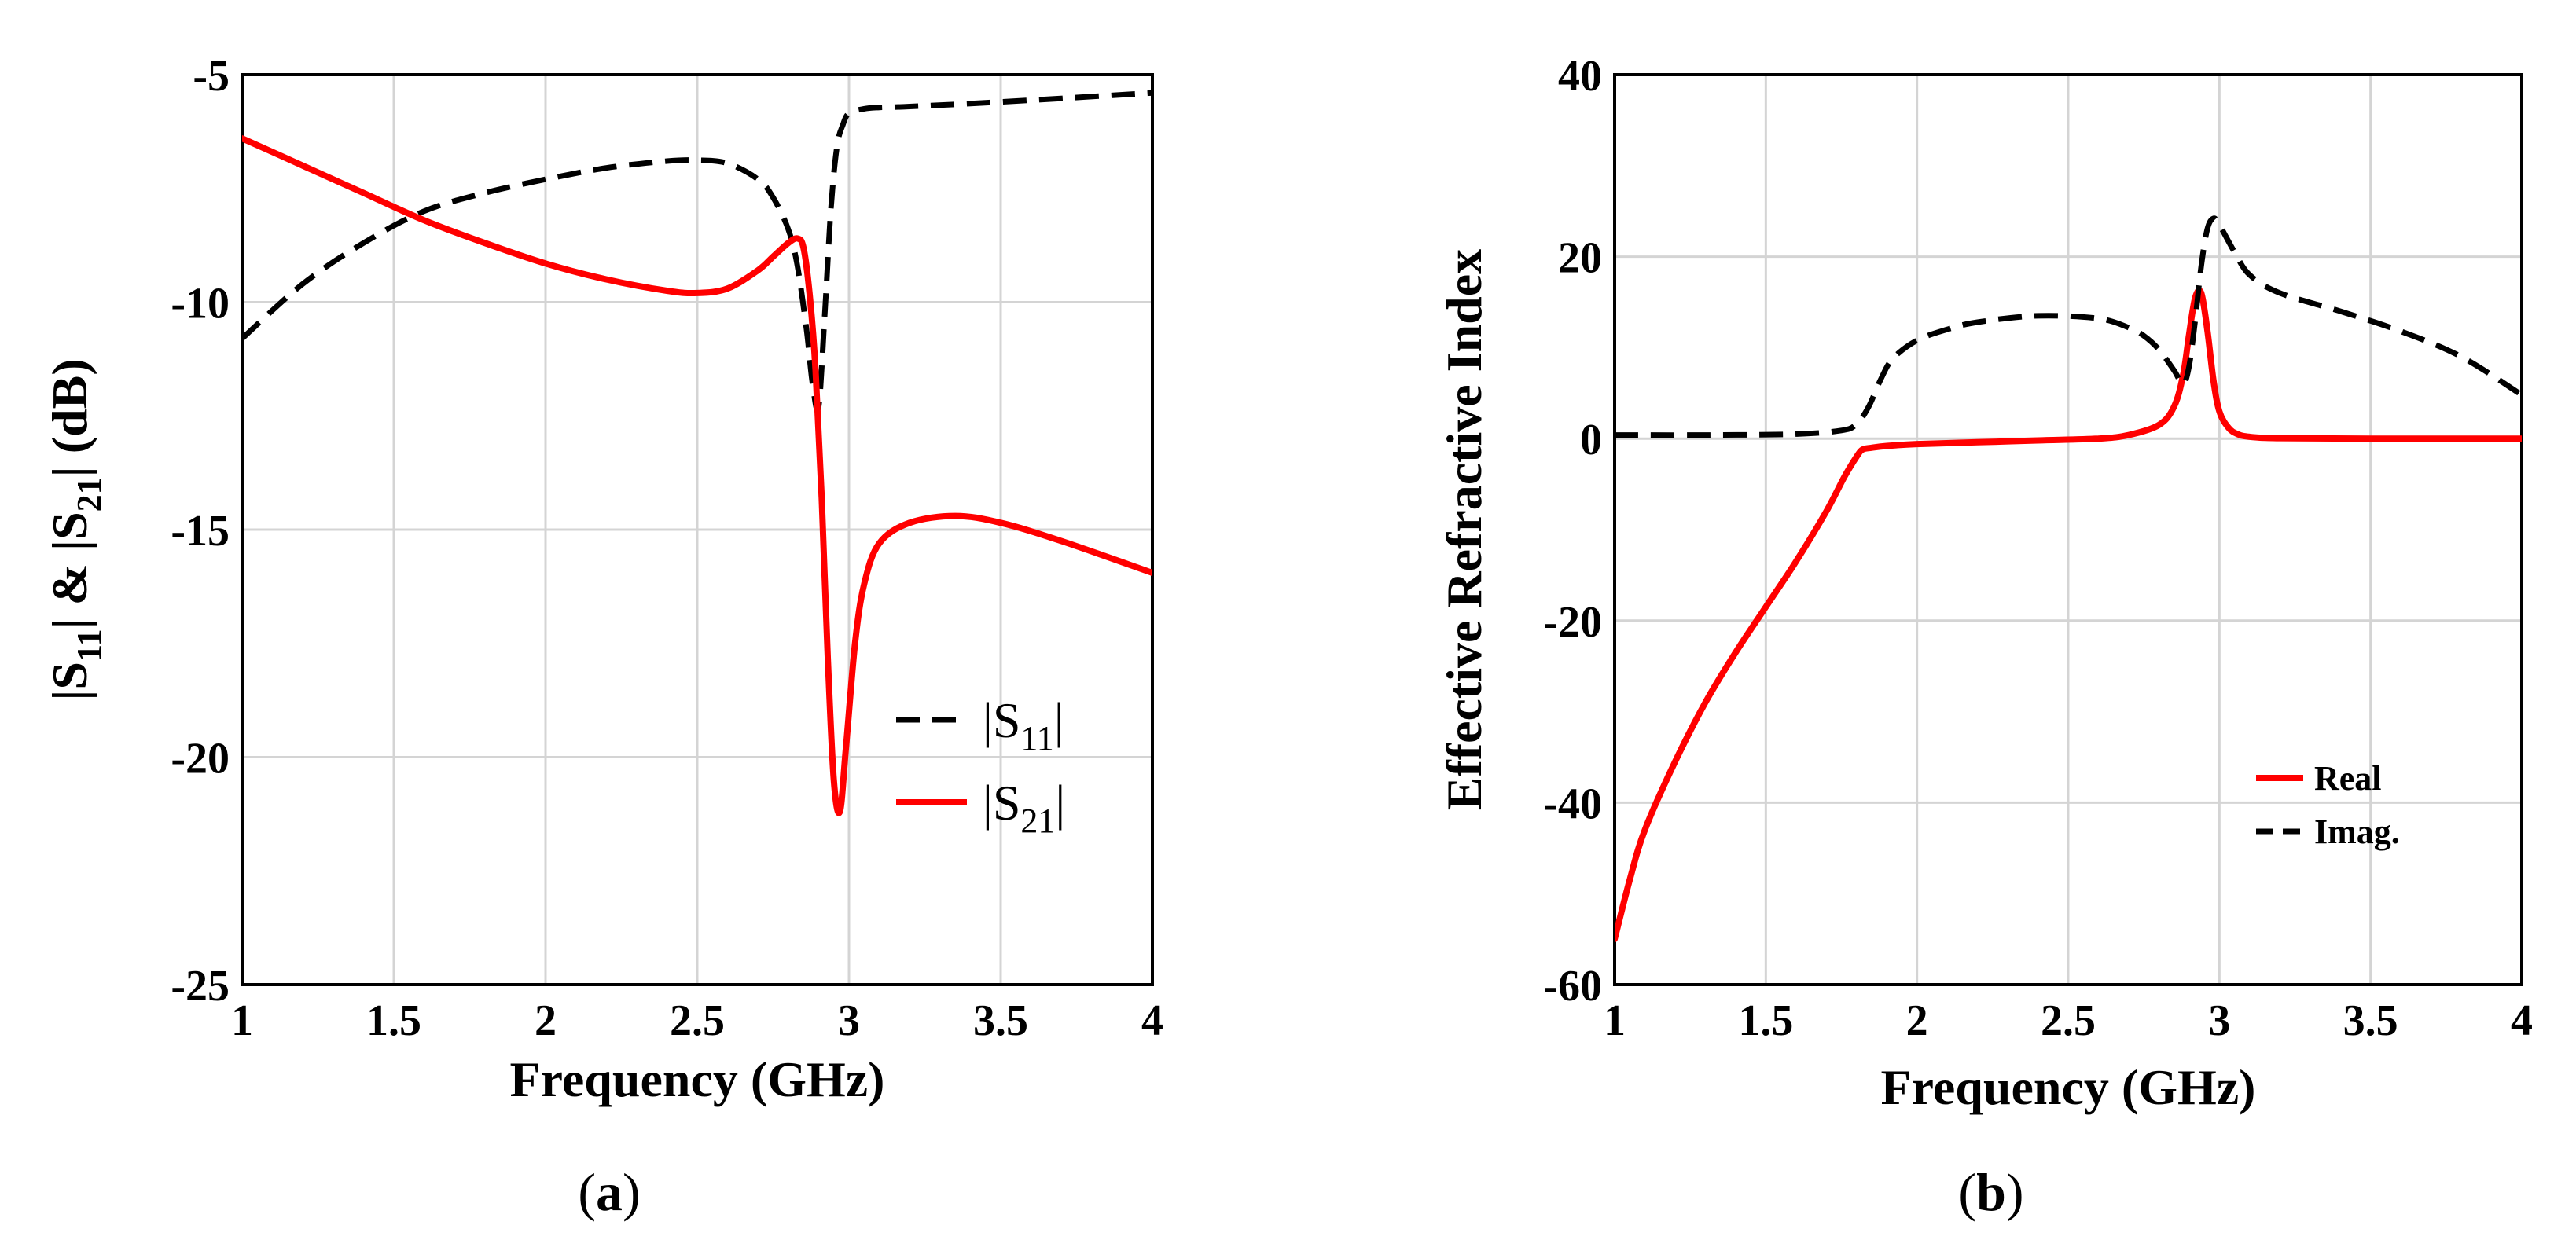  Describe the element at coordinates (69, 570) in the screenshot. I see `y-axis-label-part: | & |S` at that location.